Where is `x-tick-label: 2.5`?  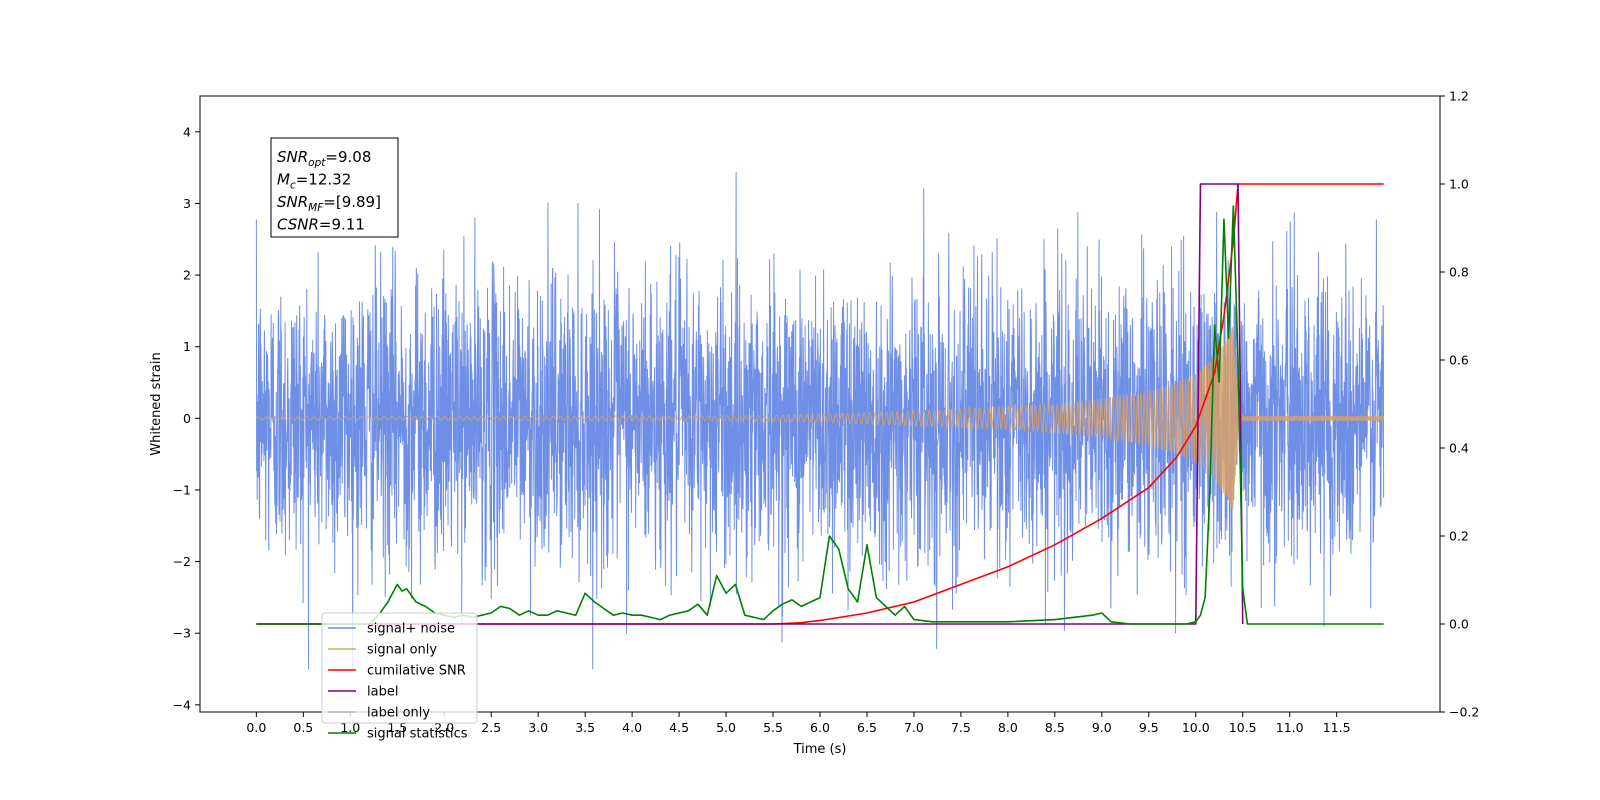
x-tick-label: 2.5 is located at coordinates (491, 727).